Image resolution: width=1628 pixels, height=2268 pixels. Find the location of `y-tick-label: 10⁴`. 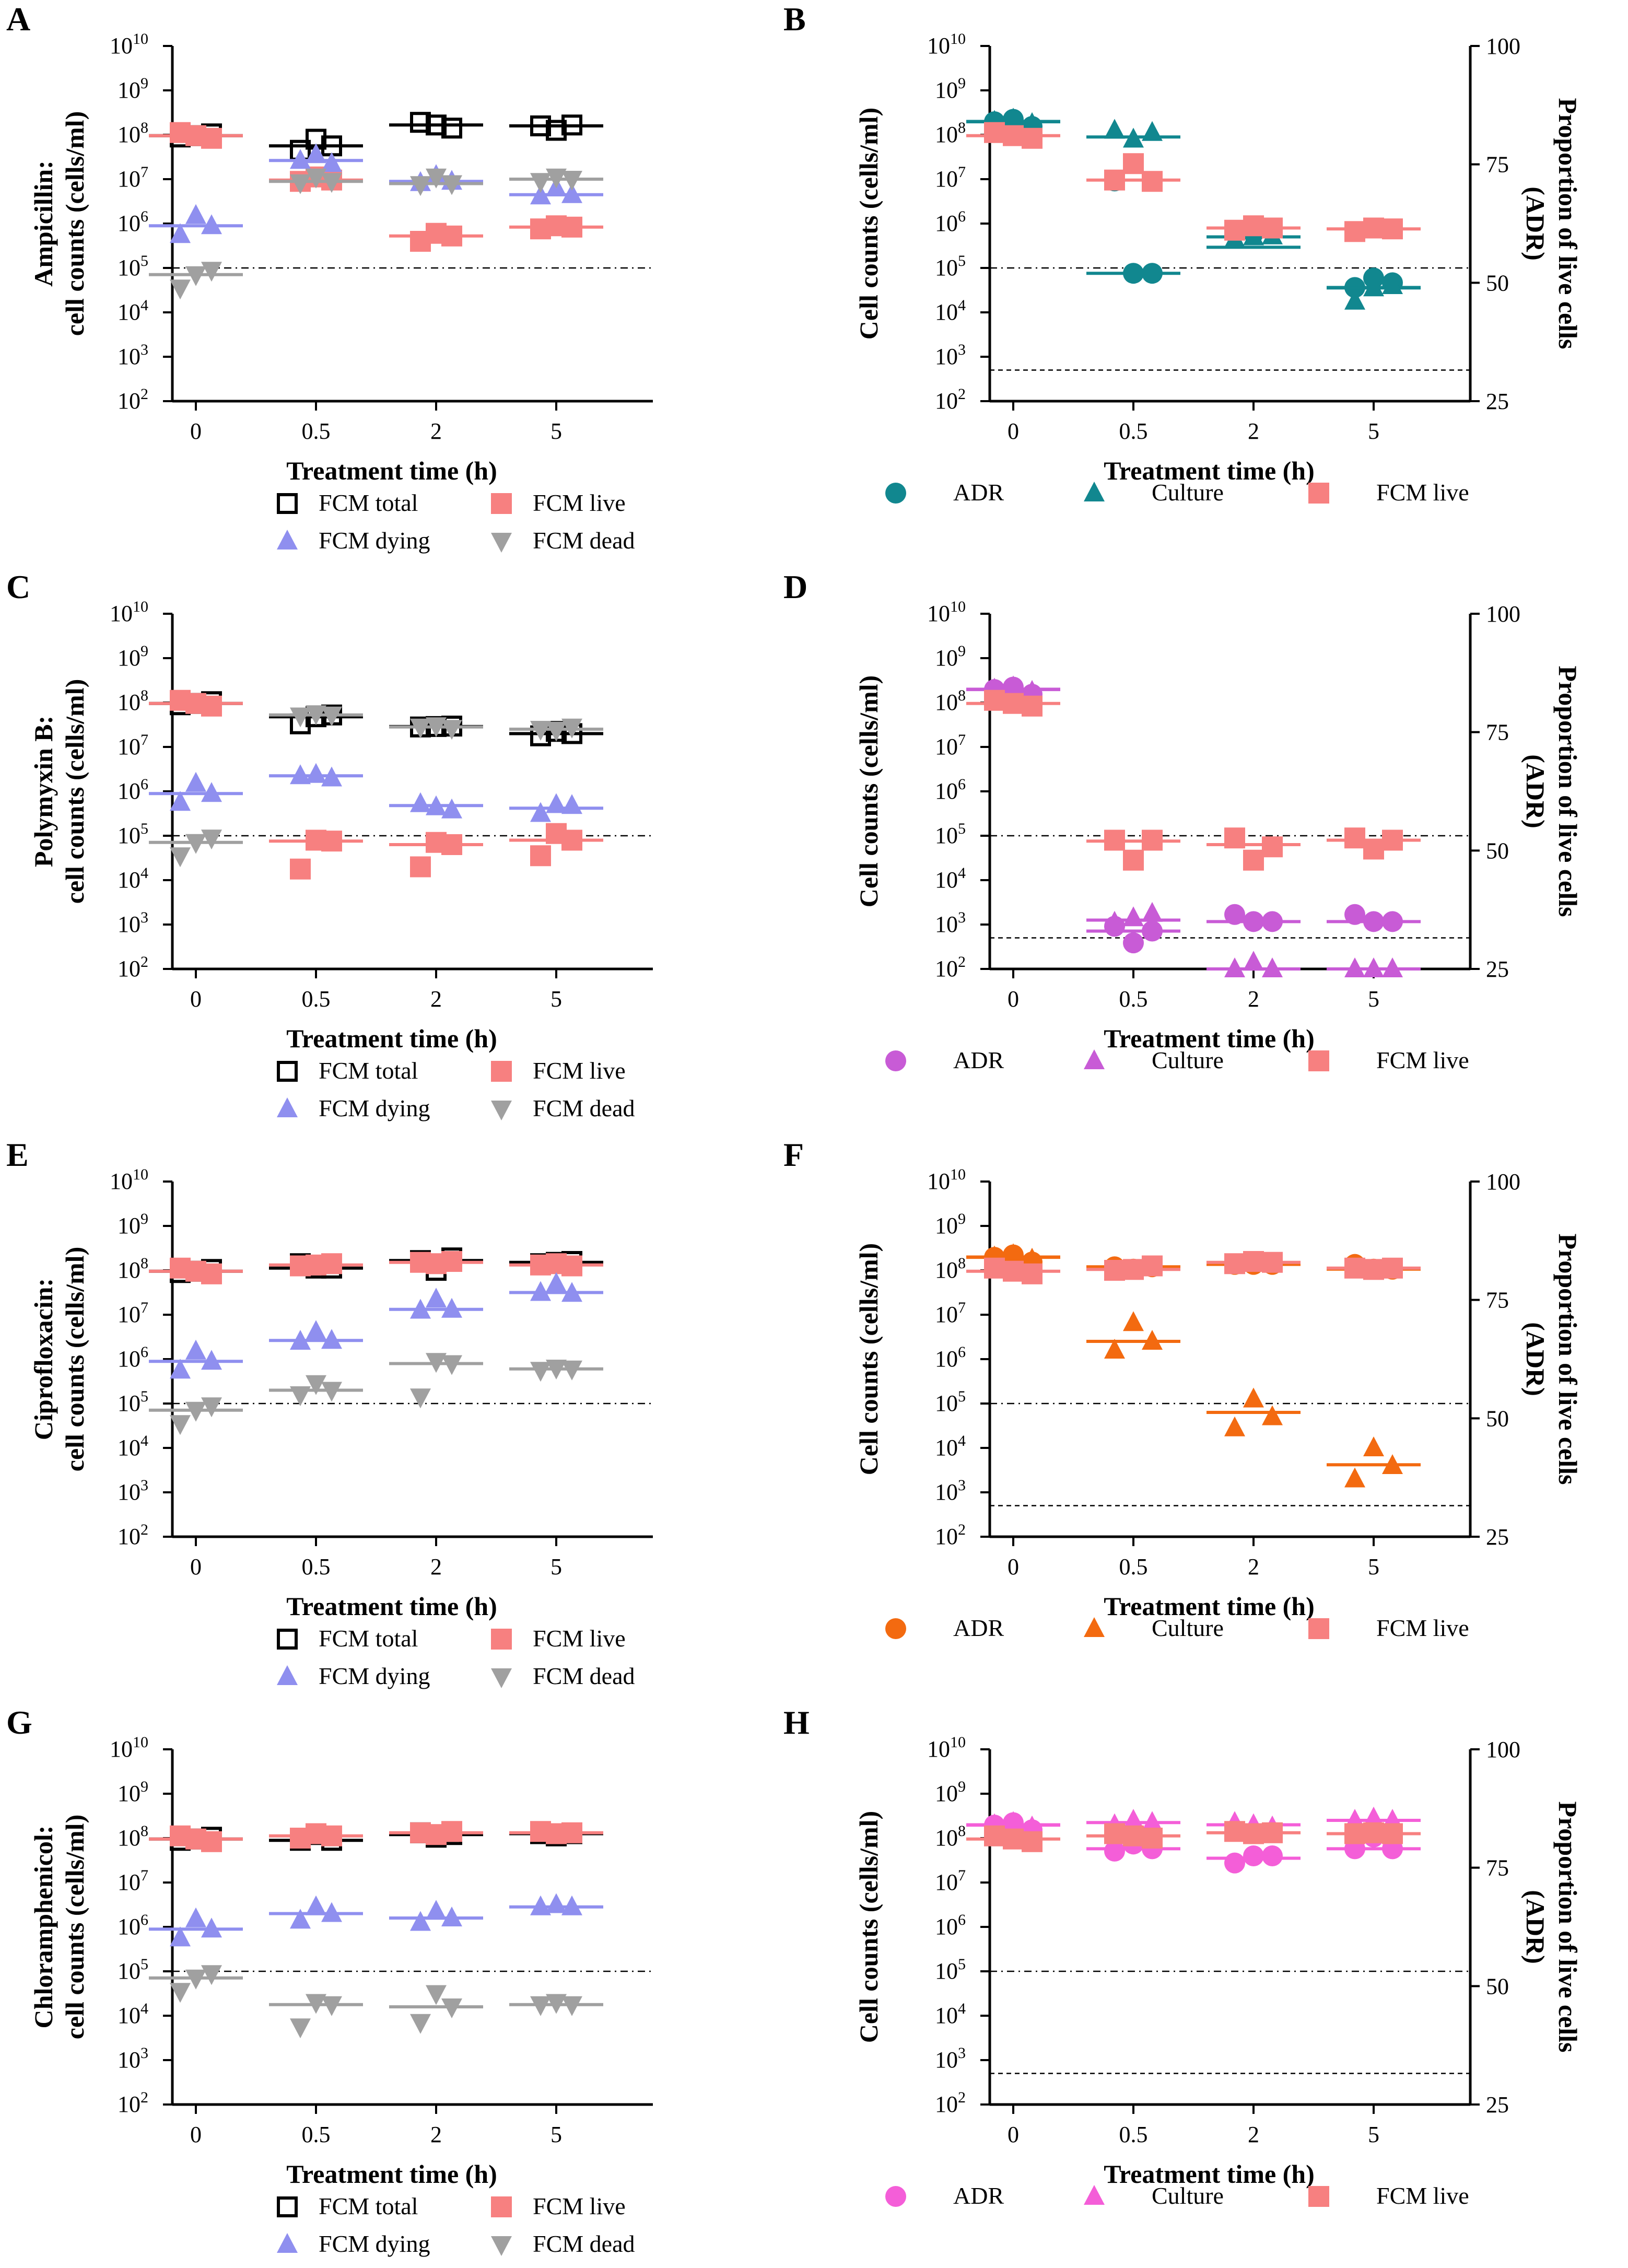

y-tick-label: 10⁴ is located at coordinates (950, 1446).